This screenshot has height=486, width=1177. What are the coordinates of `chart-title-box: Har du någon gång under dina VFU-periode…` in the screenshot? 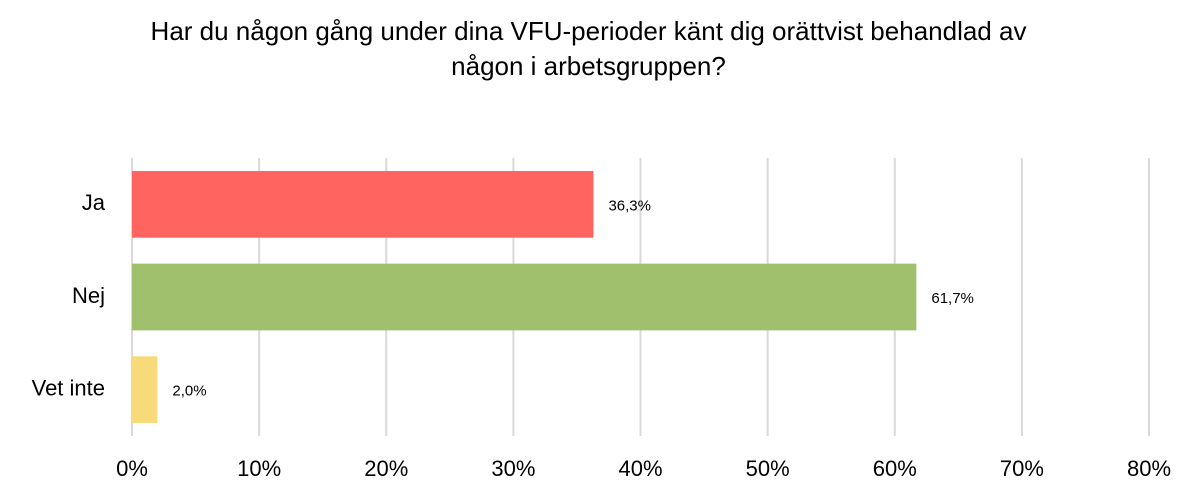 It's located at (588, 49).